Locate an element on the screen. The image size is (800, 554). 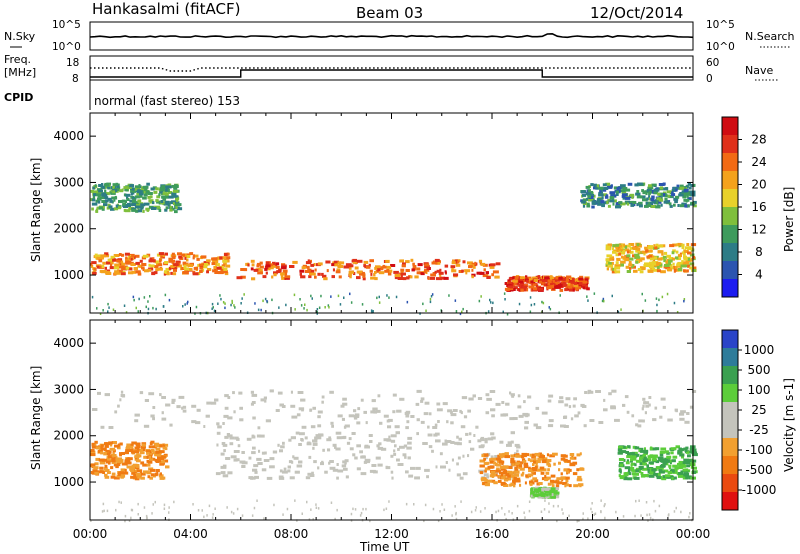
colorbar-tick-label: 500 is located at coordinates (759, 370).